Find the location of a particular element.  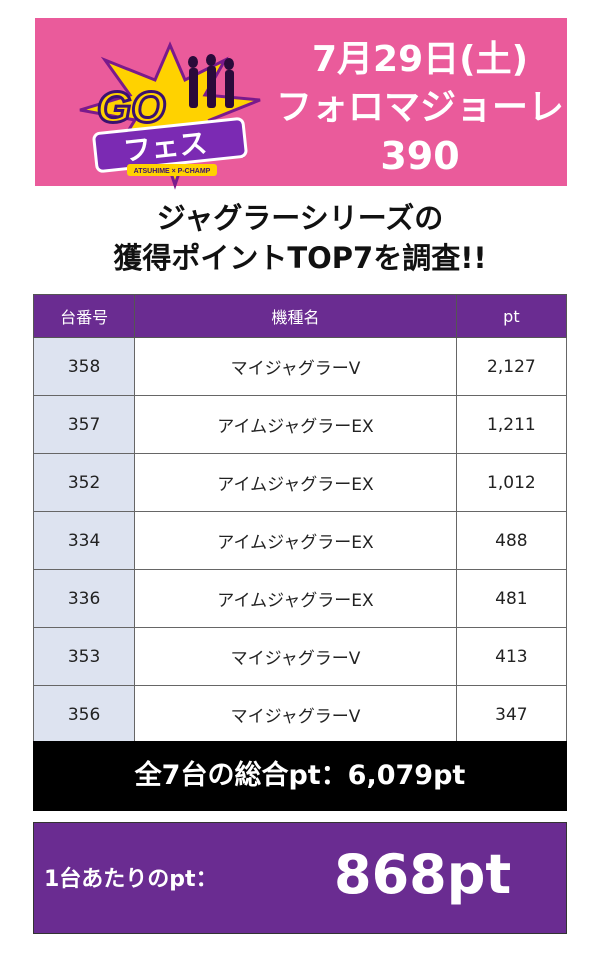

table-row: 334 アイムジャグラーEX 488 is located at coordinates (300, 540).